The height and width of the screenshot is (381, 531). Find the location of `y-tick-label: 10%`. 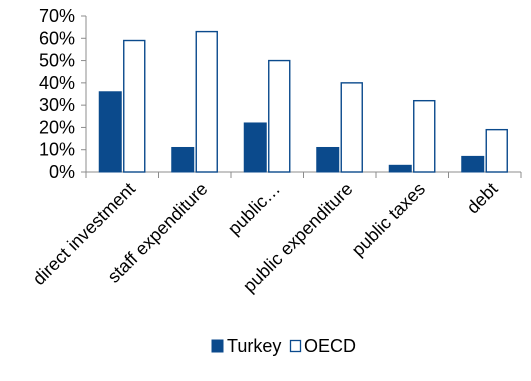

y-tick-label: 10% is located at coordinates (57, 150).